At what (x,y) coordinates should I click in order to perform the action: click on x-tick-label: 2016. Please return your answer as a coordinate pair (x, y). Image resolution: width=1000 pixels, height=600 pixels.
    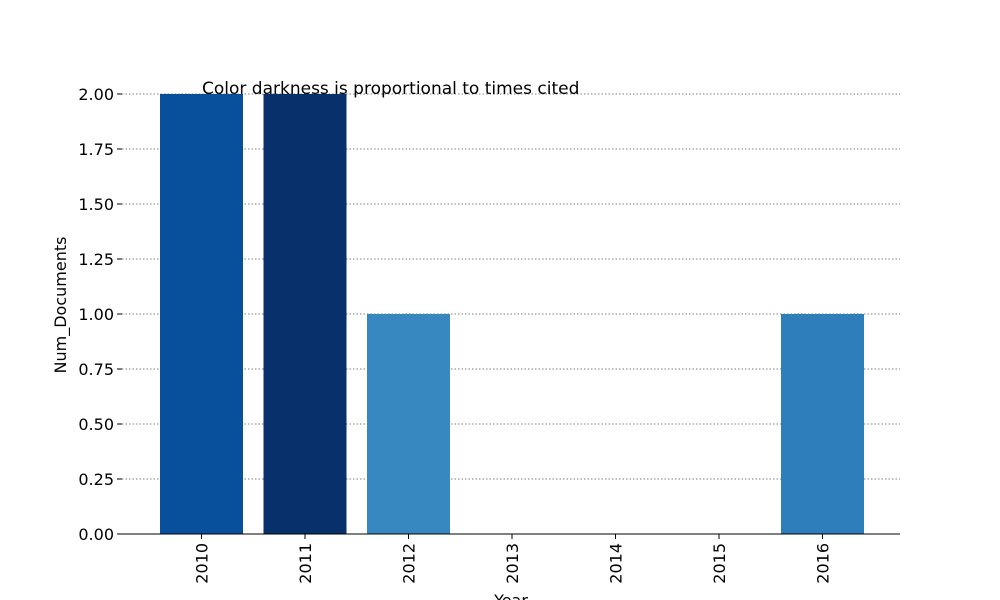
    Looking at the image, I should click on (823, 563).